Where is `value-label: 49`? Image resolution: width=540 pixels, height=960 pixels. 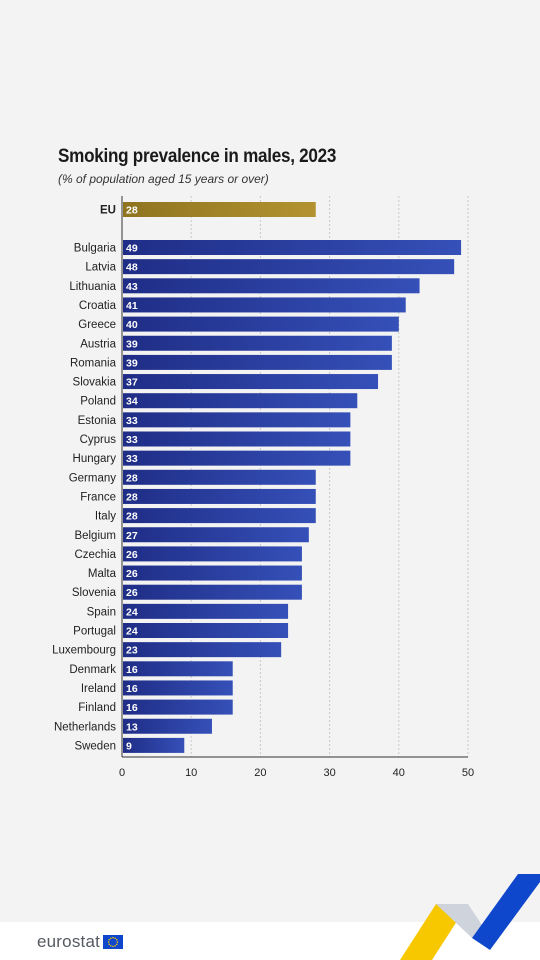
value-label: 49 is located at coordinates (132, 249).